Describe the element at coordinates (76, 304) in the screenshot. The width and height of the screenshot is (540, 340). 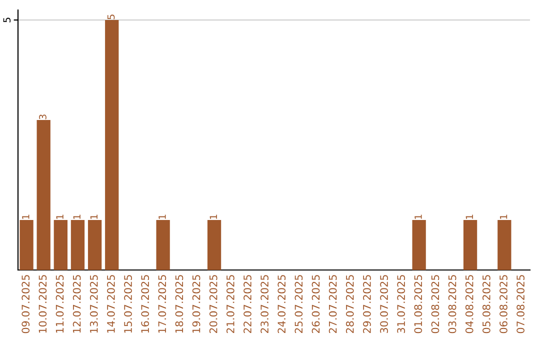
I see `x-tick-label: 12.07.2025` at that location.